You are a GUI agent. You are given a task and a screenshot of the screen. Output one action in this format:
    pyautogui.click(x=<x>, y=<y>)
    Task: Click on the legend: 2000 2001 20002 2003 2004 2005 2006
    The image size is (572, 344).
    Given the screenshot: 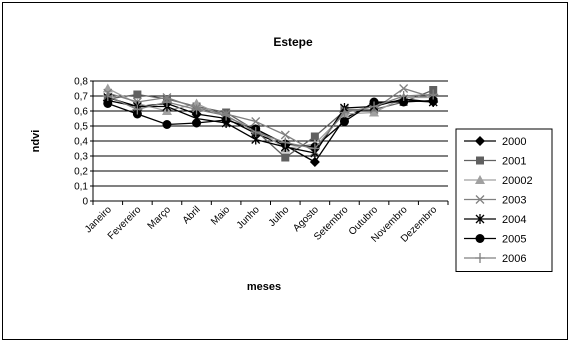 What is the action you would take?
    pyautogui.click(x=504, y=200)
    